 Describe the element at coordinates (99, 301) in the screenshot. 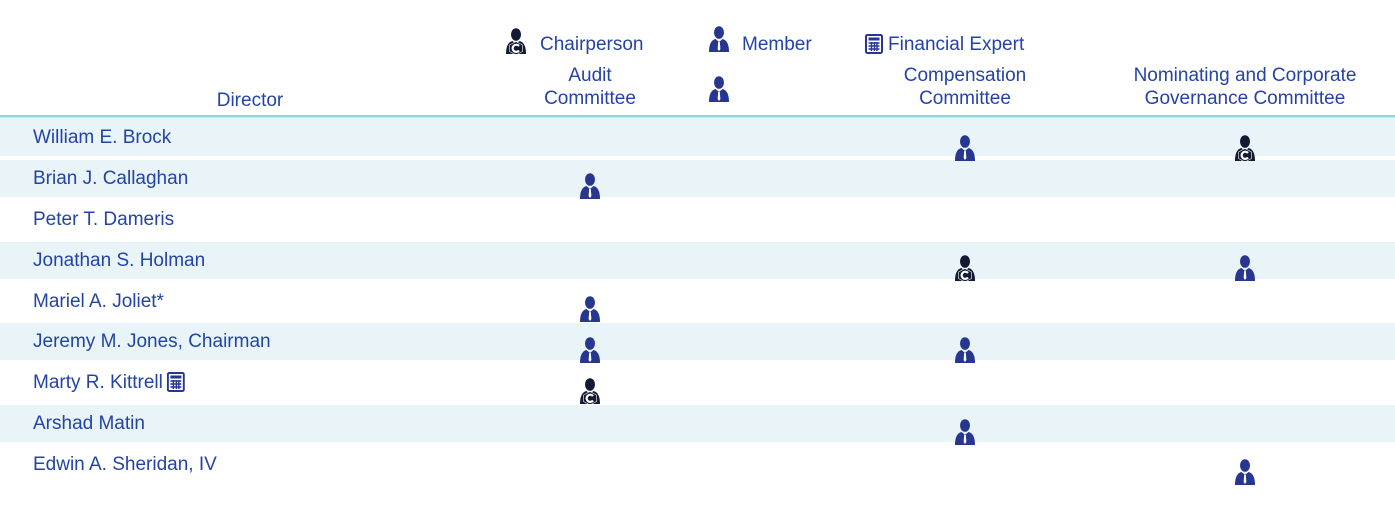

I see `director-name: Mariel A. Joliet*` at that location.